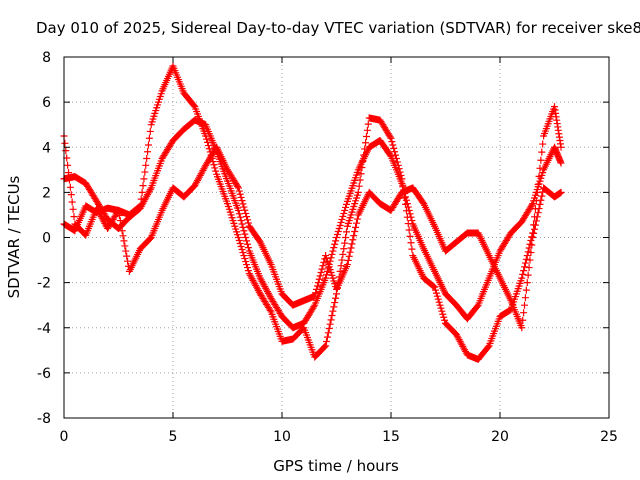 This screenshot has height=480, width=640. Describe the element at coordinates (44, 374) in the screenshot. I see `y-tick-label: -6` at that location.